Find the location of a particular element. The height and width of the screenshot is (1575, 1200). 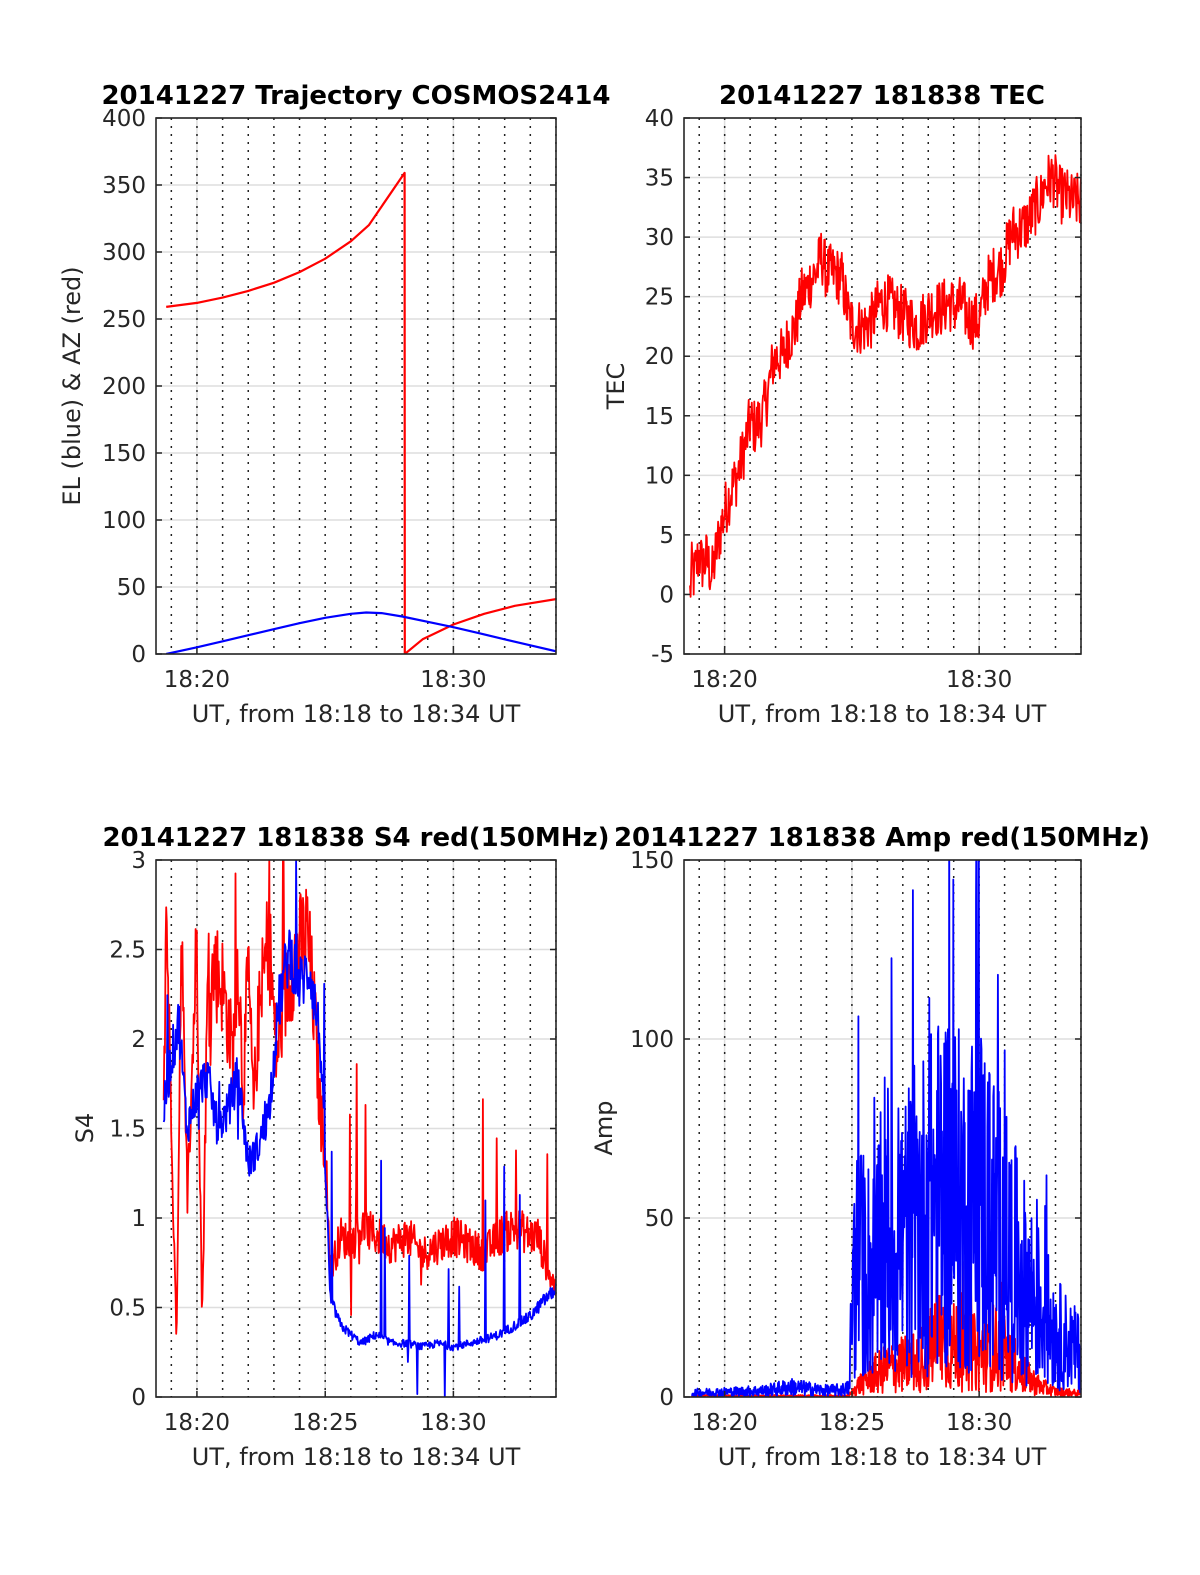

chart-title: 20141227 Trajectory COSMOS2414 is located at coordinates (355, 96).